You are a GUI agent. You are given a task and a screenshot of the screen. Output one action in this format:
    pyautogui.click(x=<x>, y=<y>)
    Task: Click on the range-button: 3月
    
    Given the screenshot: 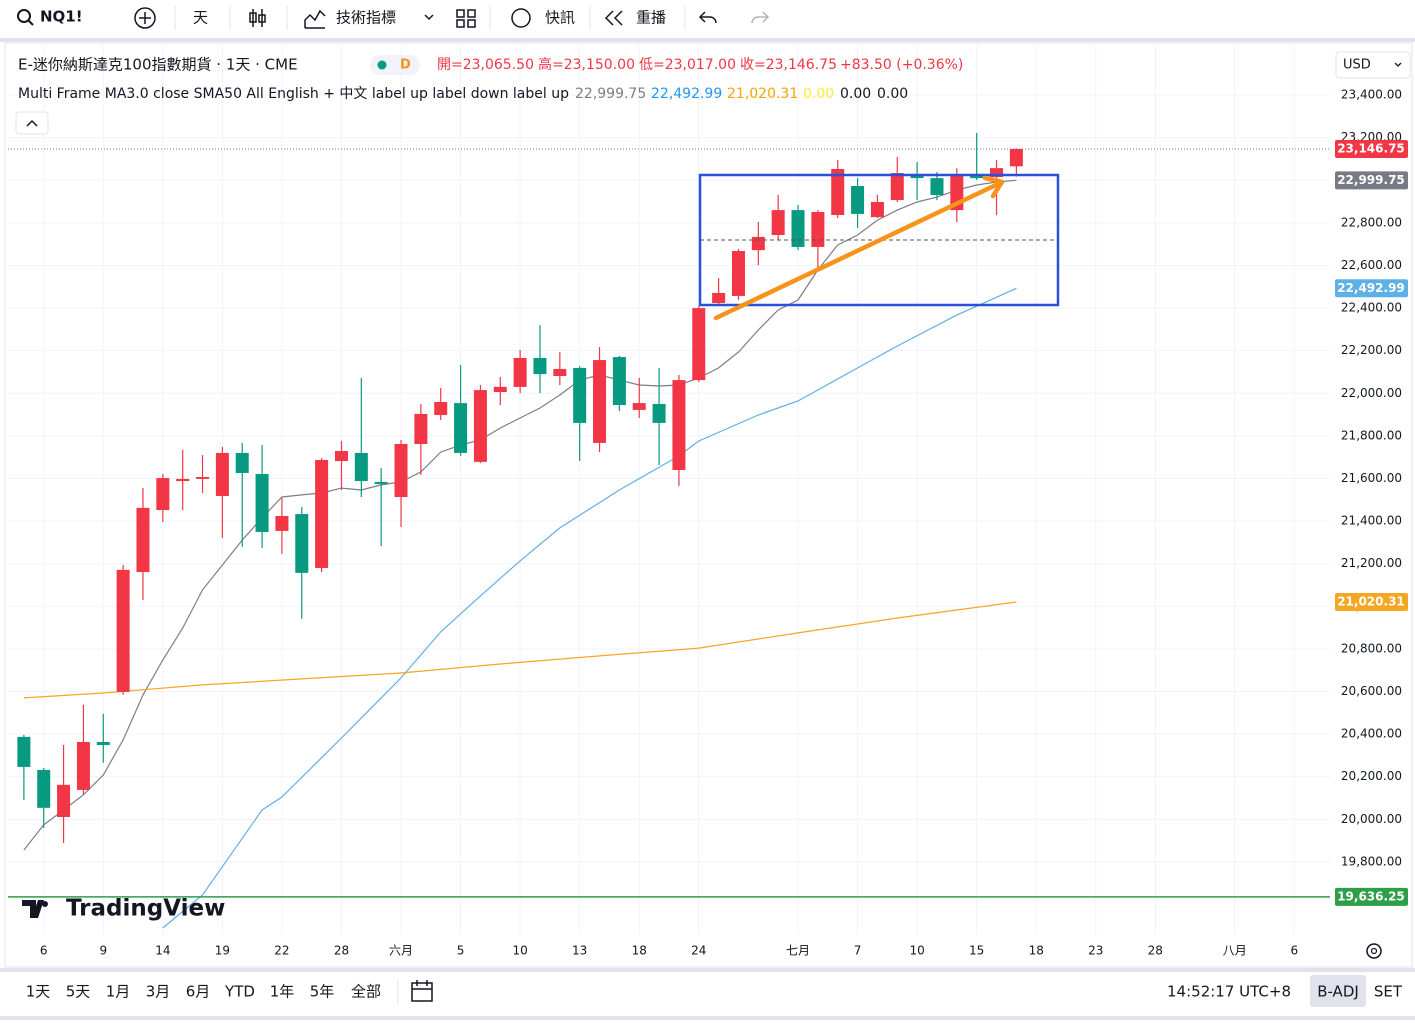 What is the action you would take?
    pyautogui.click(x=158, y=992)
    